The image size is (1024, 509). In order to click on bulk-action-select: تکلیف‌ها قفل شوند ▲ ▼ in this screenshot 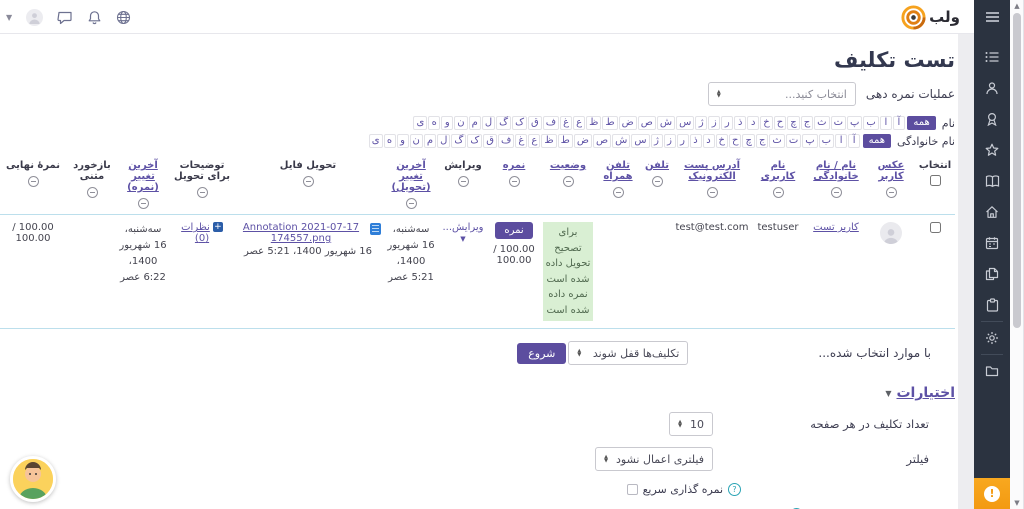, I will do `click(628, 353)`.